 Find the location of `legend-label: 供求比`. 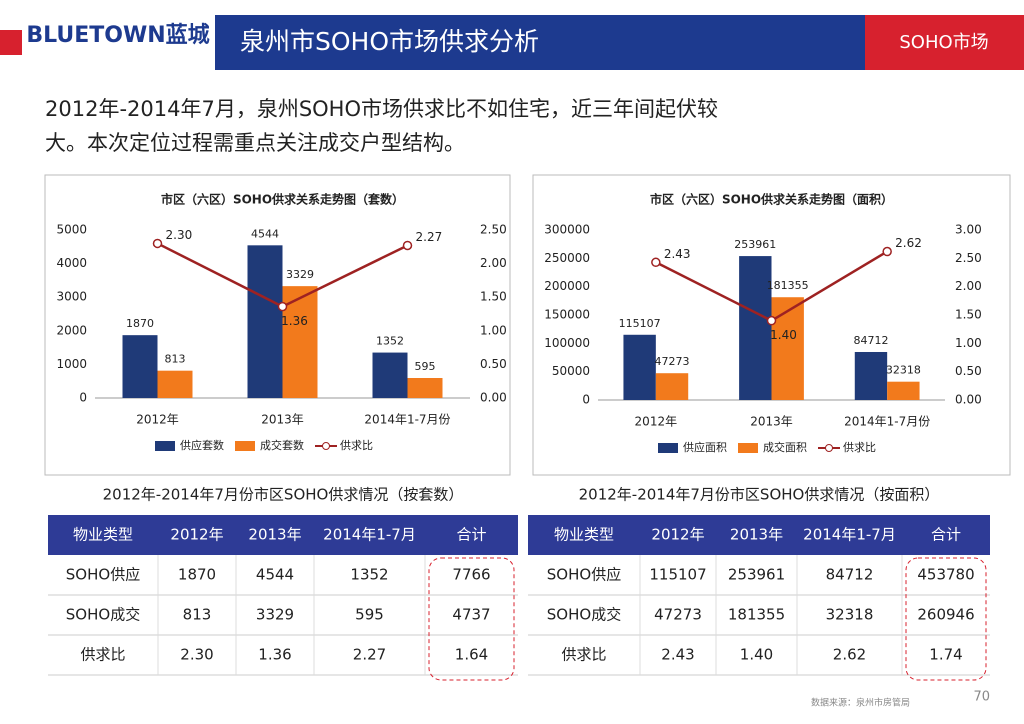

legend-label: 供求比 is located at coordinates (859, 447).